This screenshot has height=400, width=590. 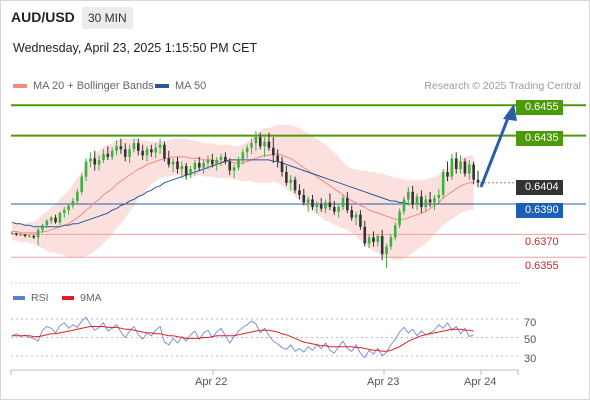 I want to click on ma50-swatch, so click(x=162, y=86).